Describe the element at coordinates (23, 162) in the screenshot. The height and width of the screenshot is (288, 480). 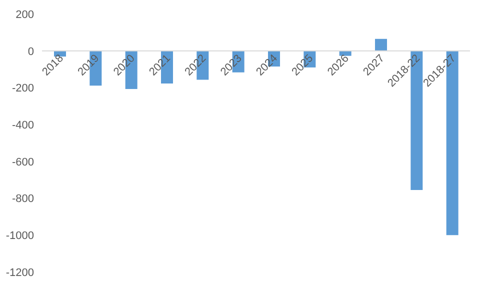
I see `y-tick-label: -600` at that location.